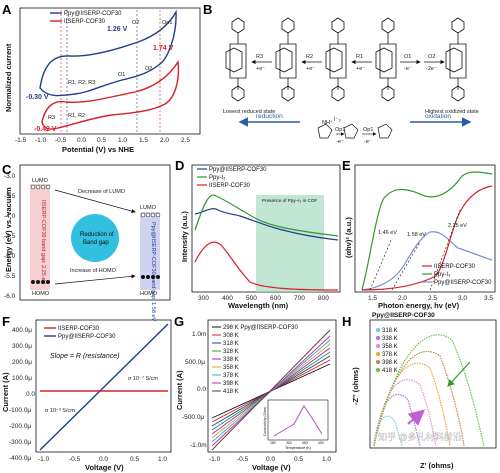 This screenshot has height=473, width=500. What do you see at coordinates (249, 112) in the screenshot?
I see `mech-lowest: Lowest reduced state` at bounding box center [249, 112].